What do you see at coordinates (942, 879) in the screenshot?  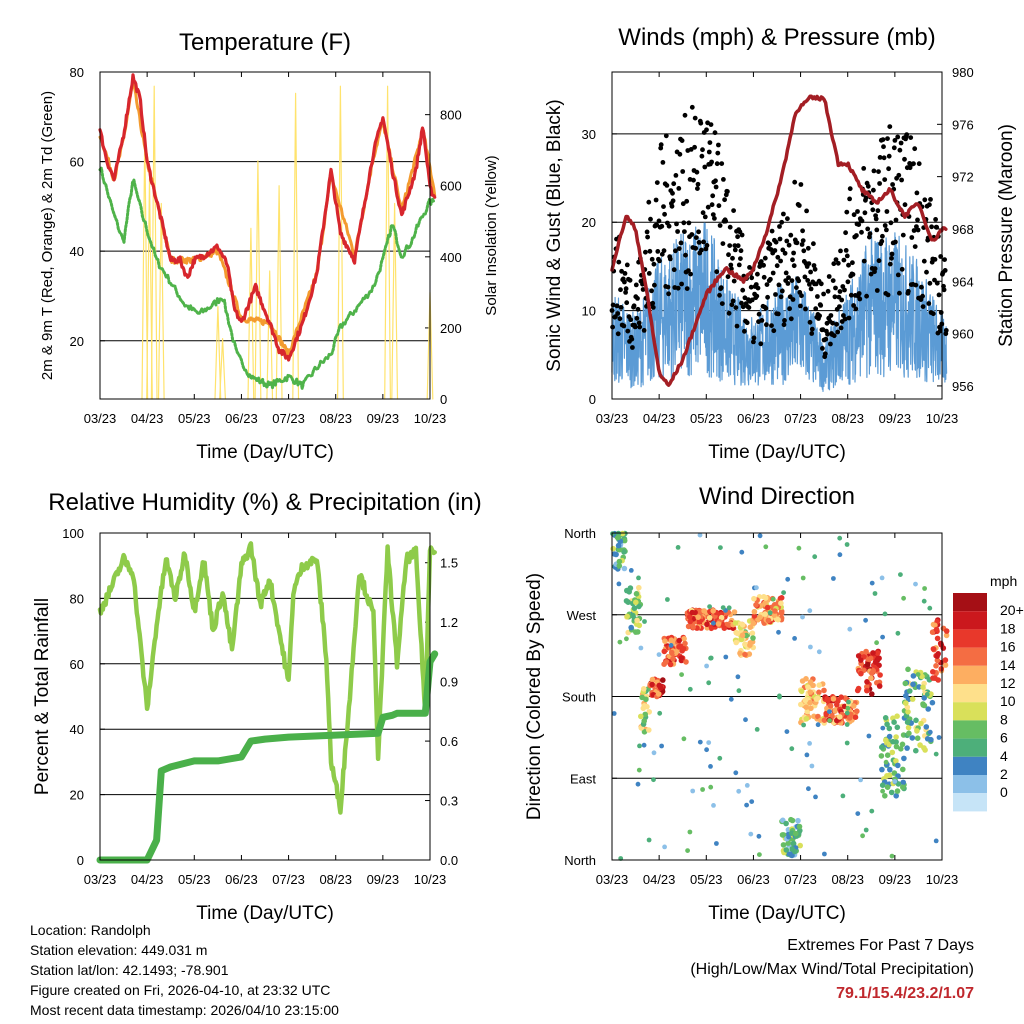 I see `direction-xtick-label: 10/23` at bounding box center [942, 879].